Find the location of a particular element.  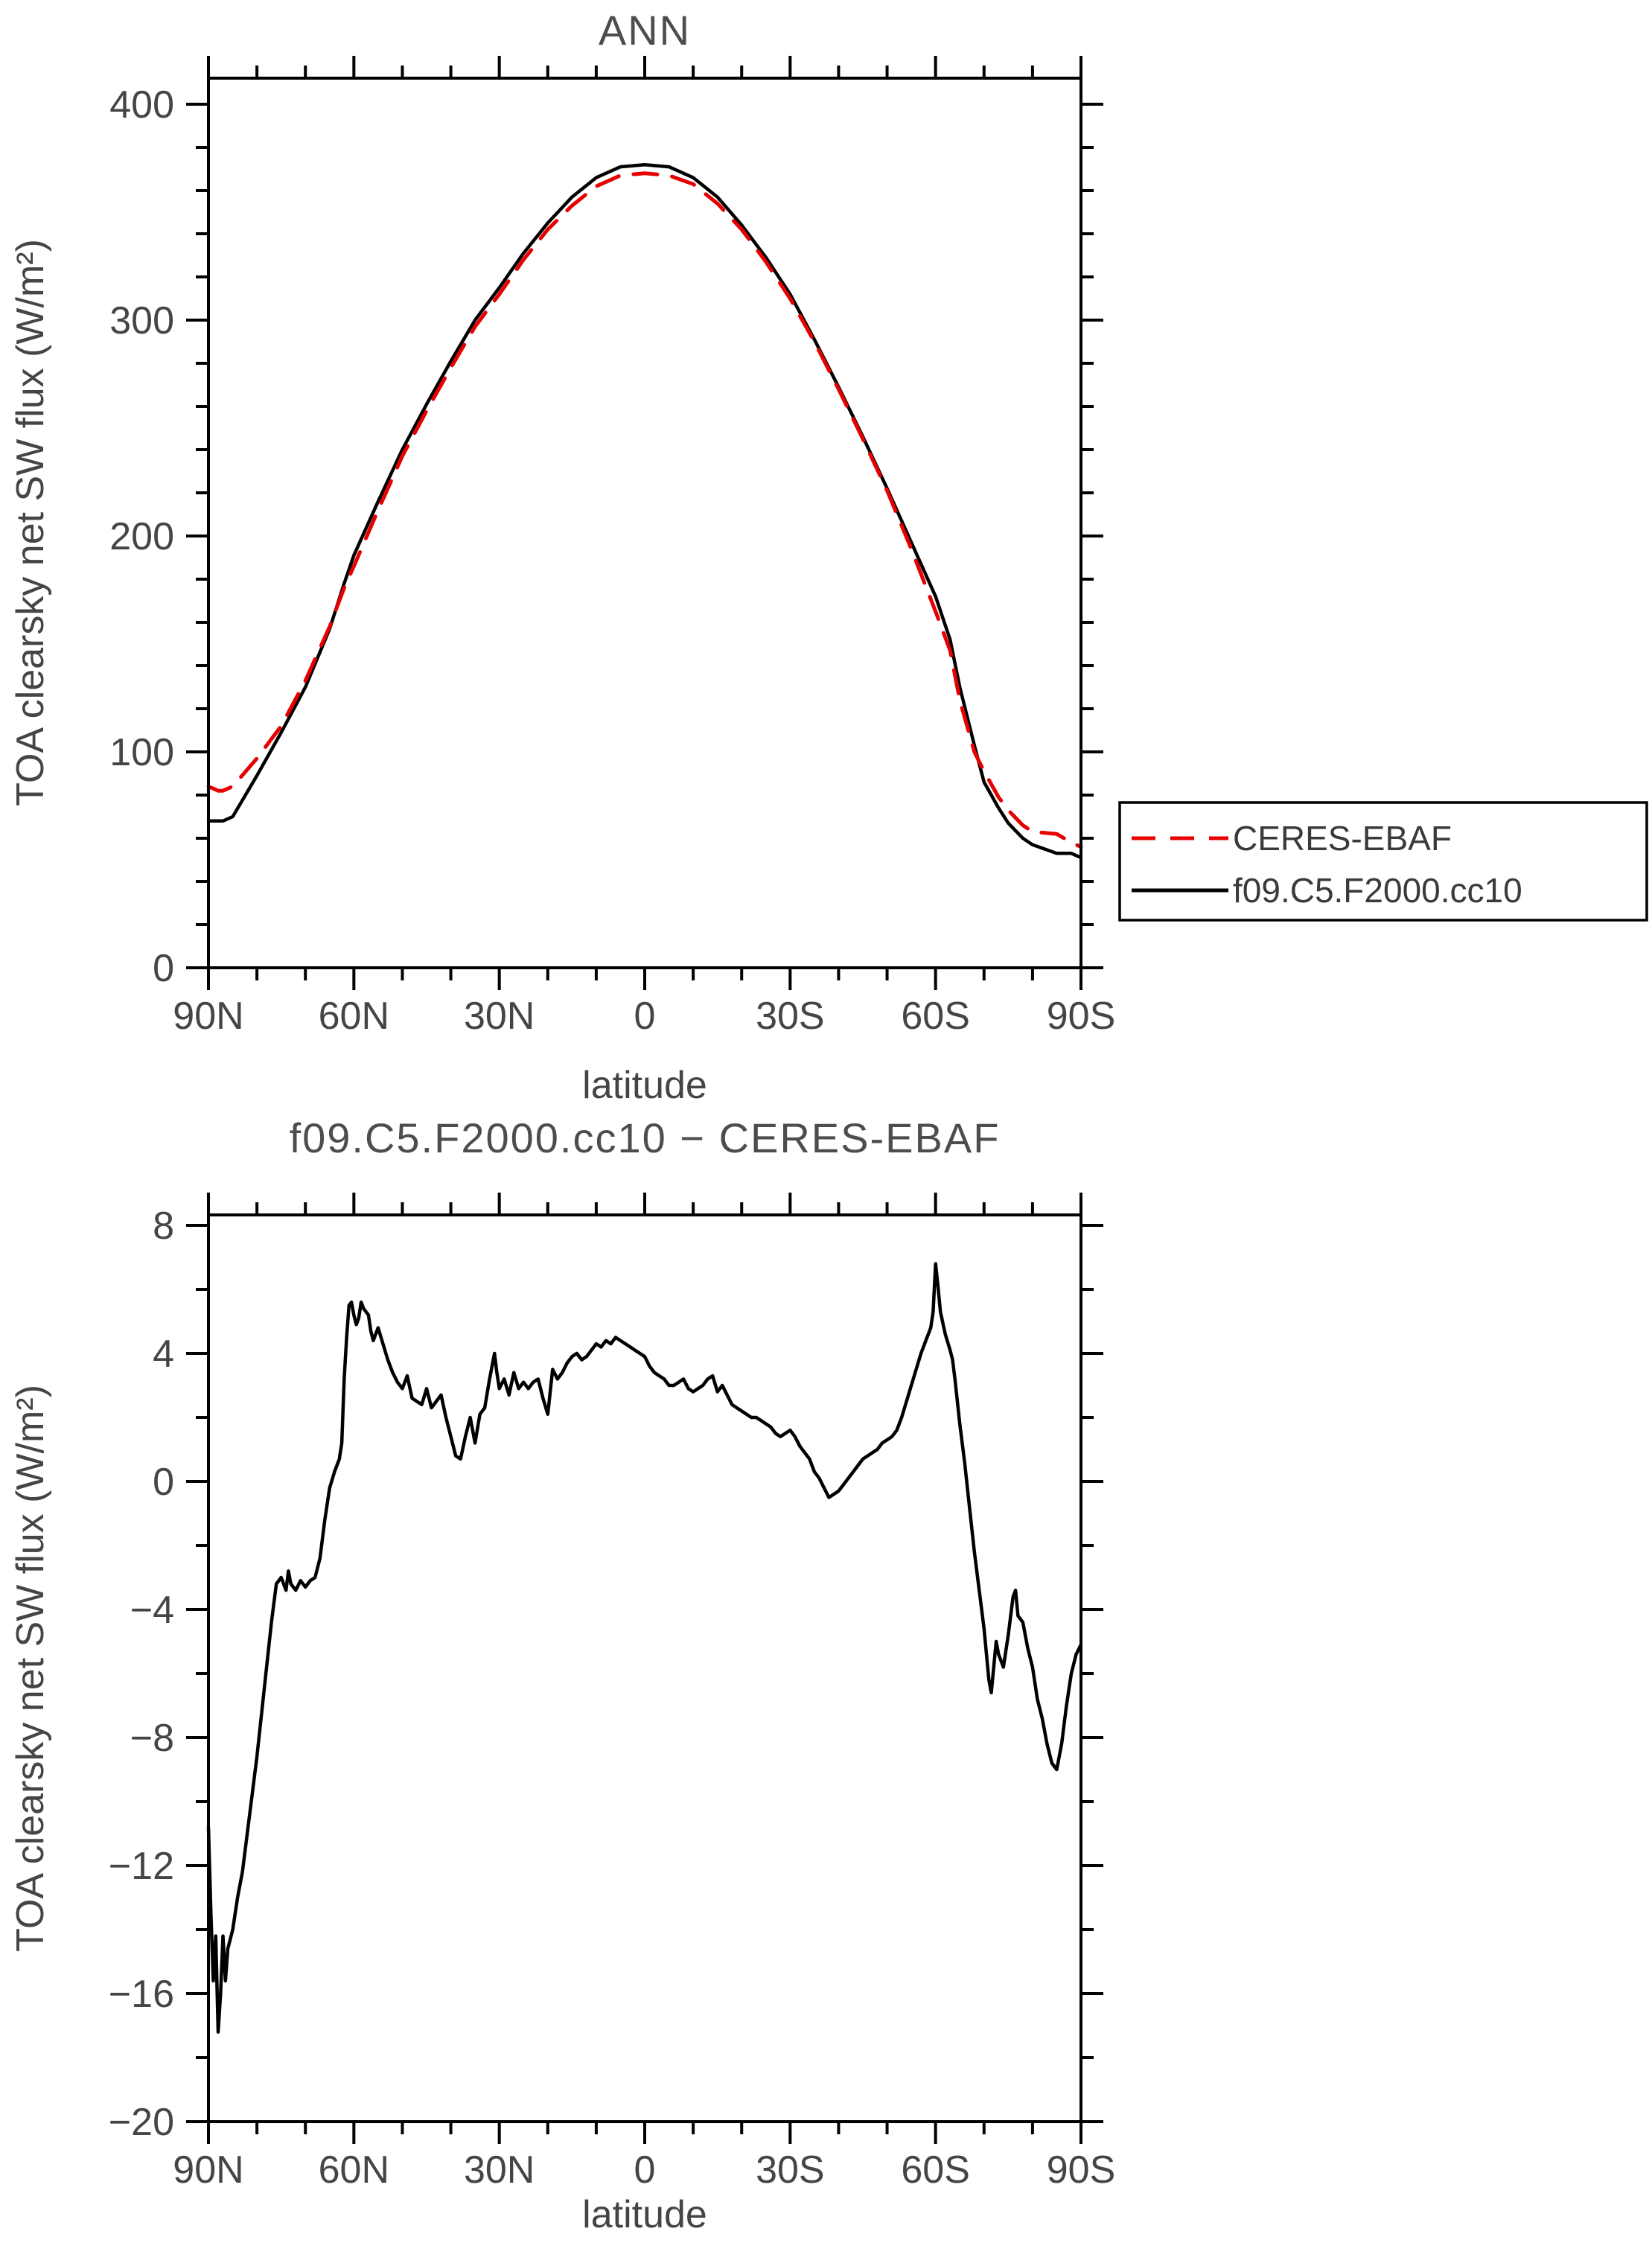

chart-ann-ylabel: TOA clearsky net SW flux (W/m²) is located at coordinates (31, 522).